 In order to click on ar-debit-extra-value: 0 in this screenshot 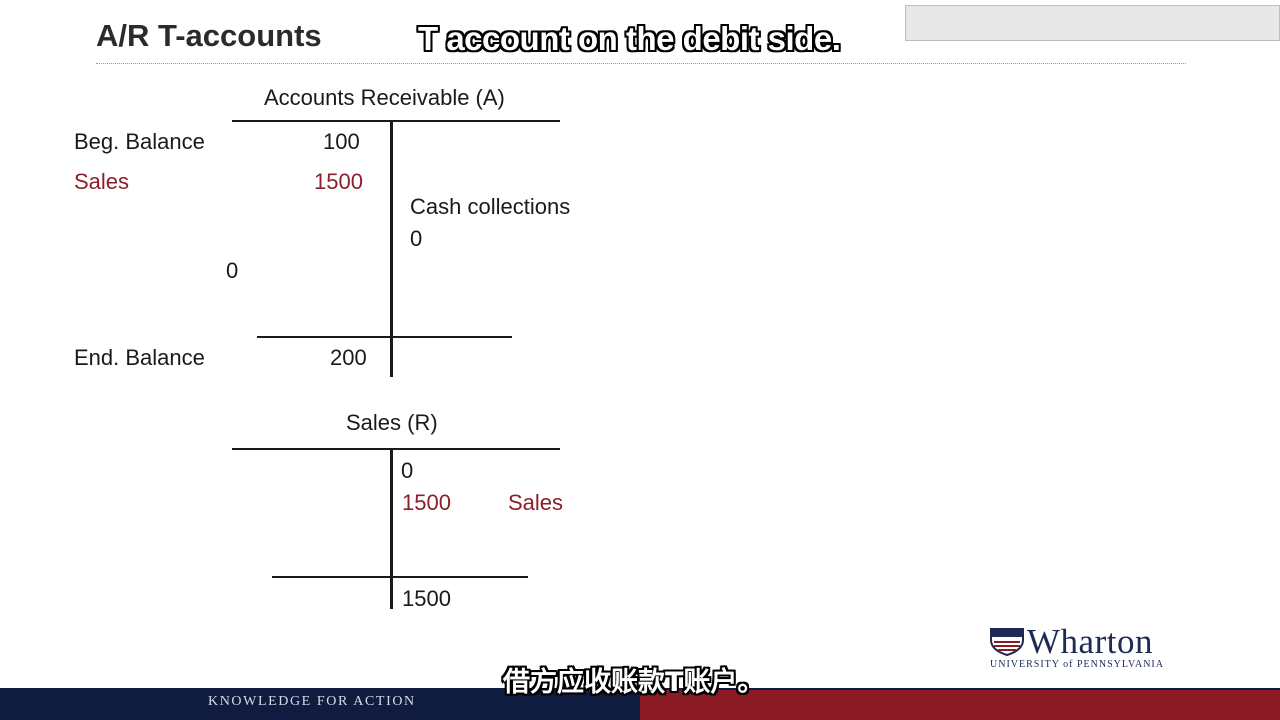, I will do `click(232, 270)`.